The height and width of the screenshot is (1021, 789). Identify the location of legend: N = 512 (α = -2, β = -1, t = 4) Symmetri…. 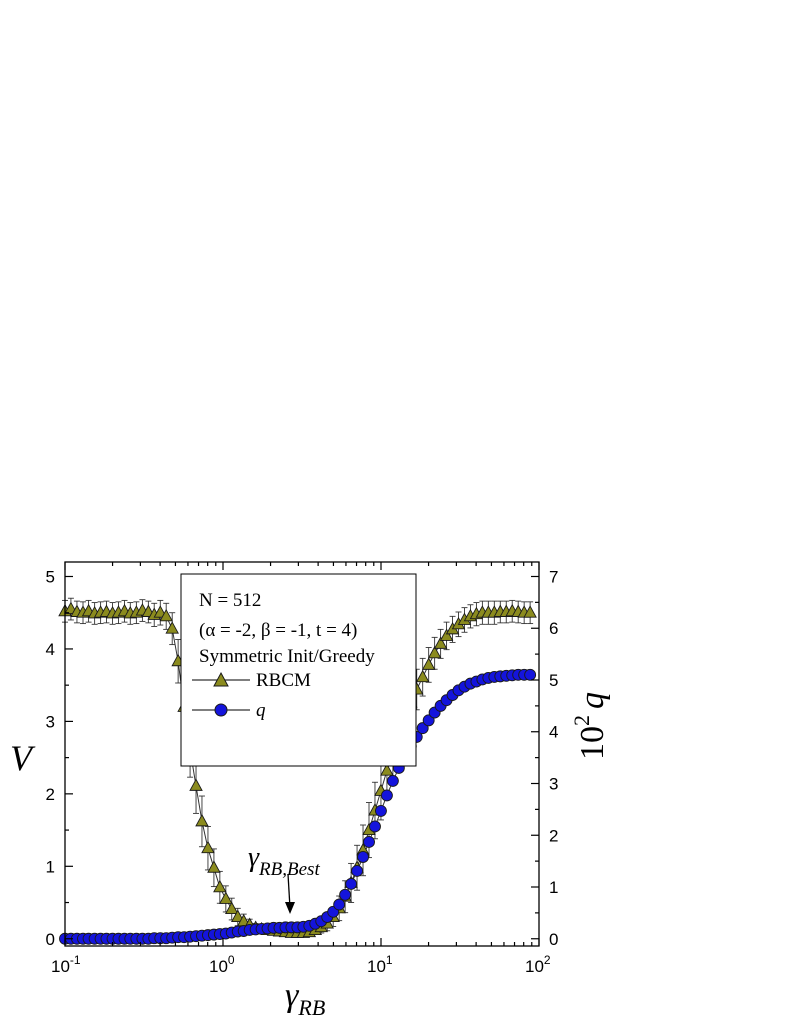
(298, 670).